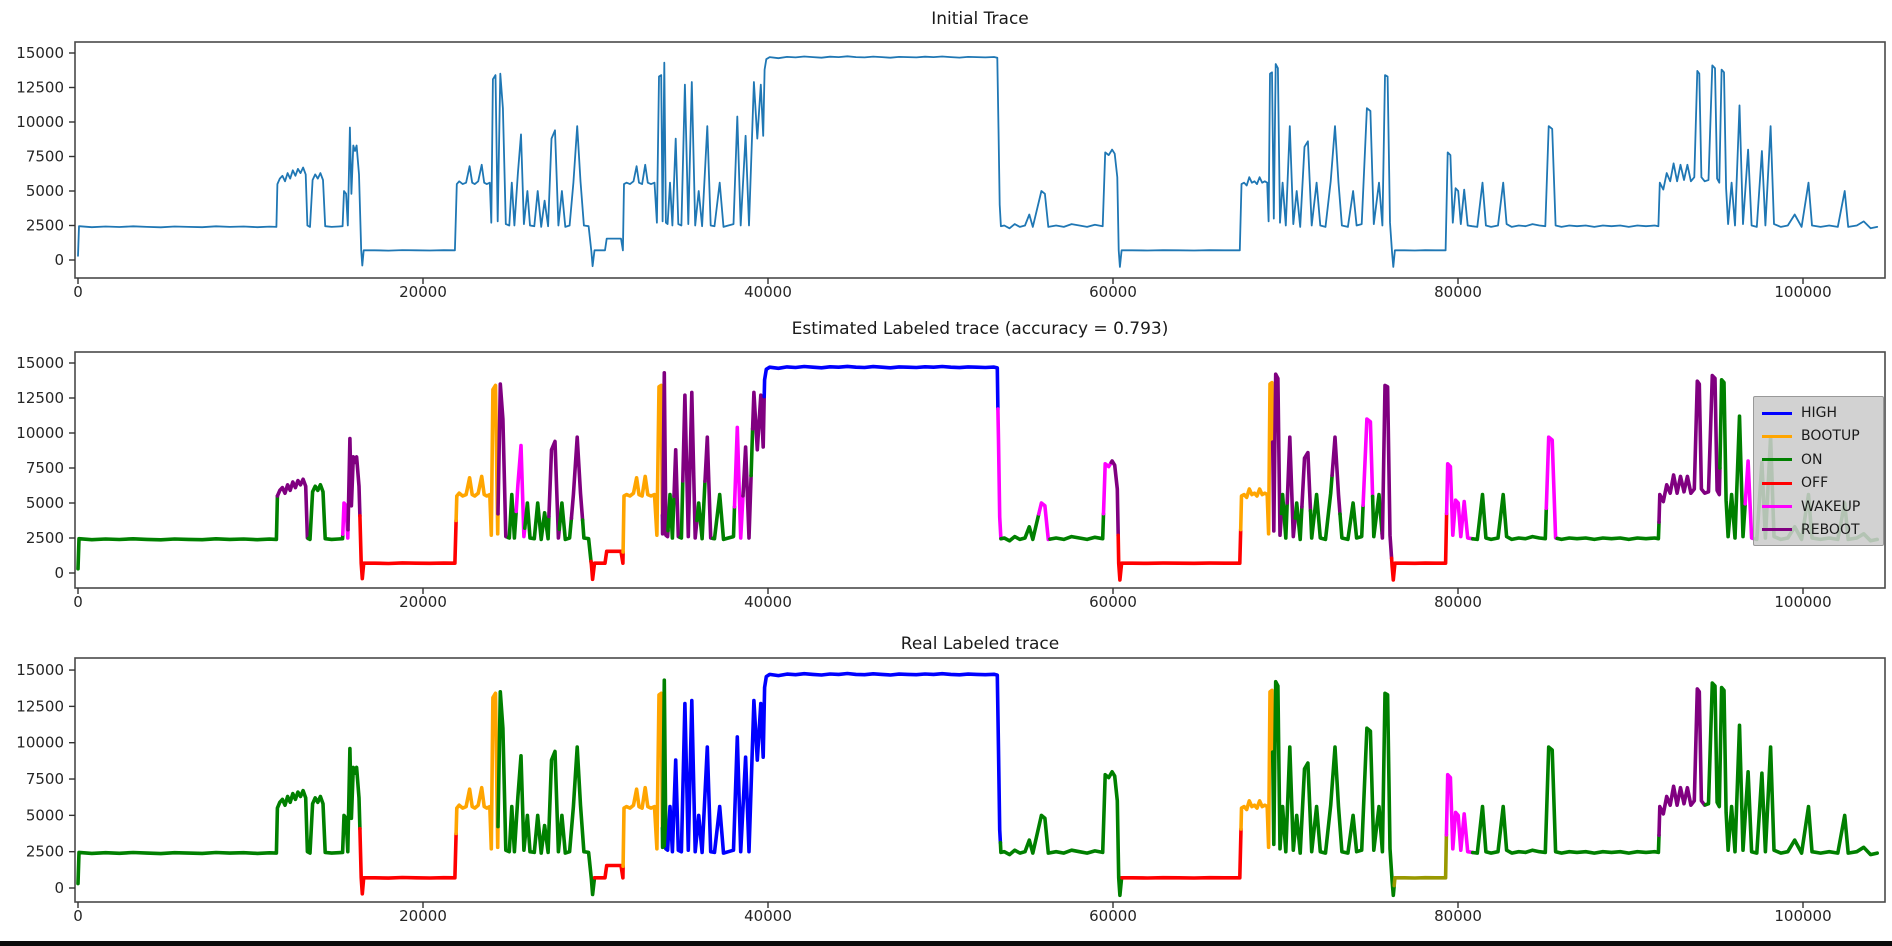 Image resolution: width=1892 pixels, height=946 pixels. Describe the element at coordinates (1812, 459) in the screenshot. I see `legend-label: ON` at that location.